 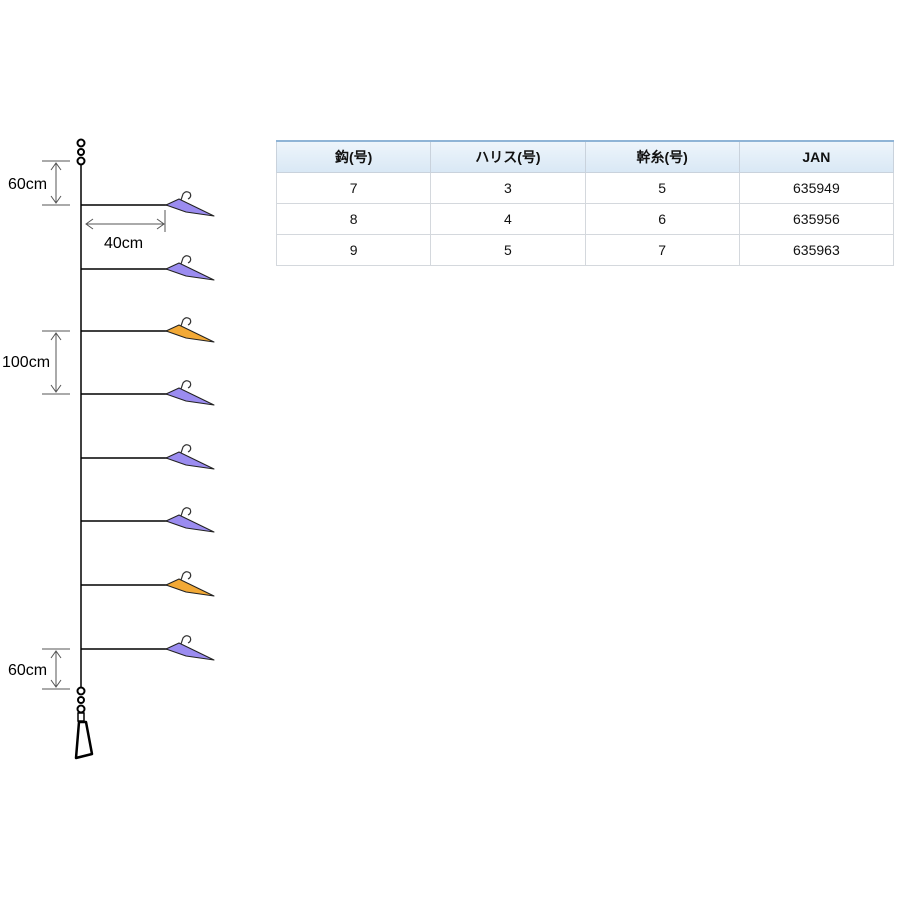 I want to click on cell-mikiito: 5, so click(x=662, y=188).